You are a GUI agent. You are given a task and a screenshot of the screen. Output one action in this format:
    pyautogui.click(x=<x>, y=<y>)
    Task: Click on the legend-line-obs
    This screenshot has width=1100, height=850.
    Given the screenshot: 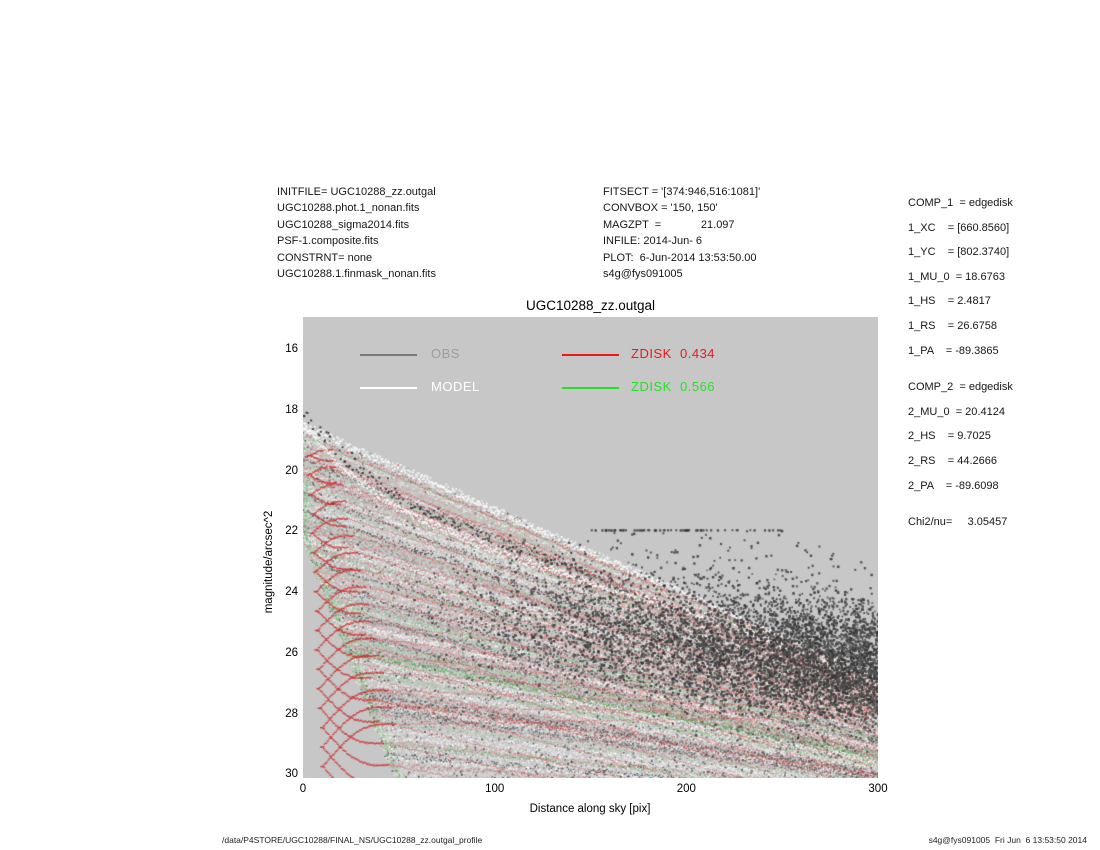 What is the action you would take?
    pyautogui.click(x=388, y=355)
    